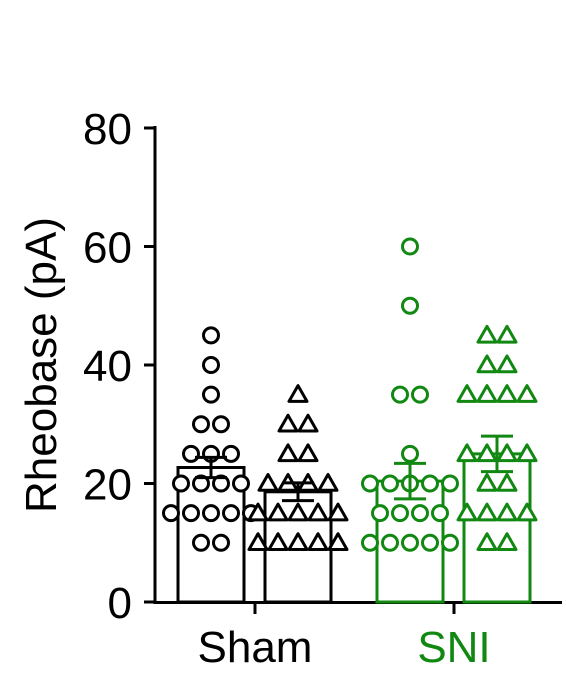 The width and height of the screenshot is (566, 689). What do you see at coordinates (41, 365) in the screenshot?
I see `y-axis-label: Rheobase (pA)` at bounding box center [41, 365].